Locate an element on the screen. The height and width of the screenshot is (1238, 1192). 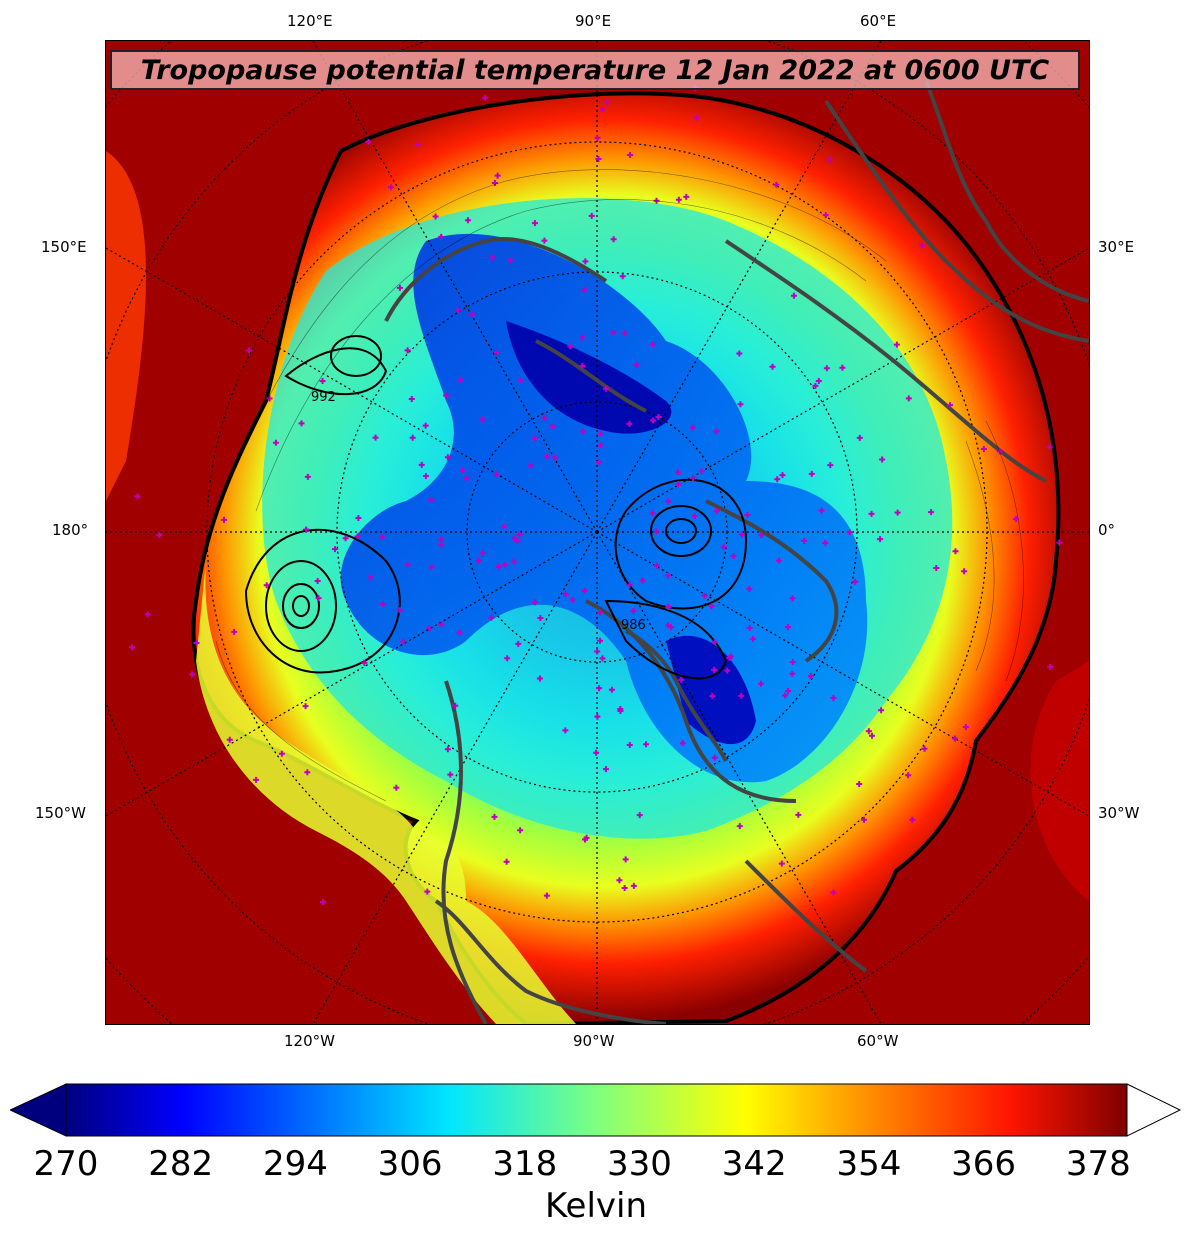
colorbar is located at coordinates (595, 1112).